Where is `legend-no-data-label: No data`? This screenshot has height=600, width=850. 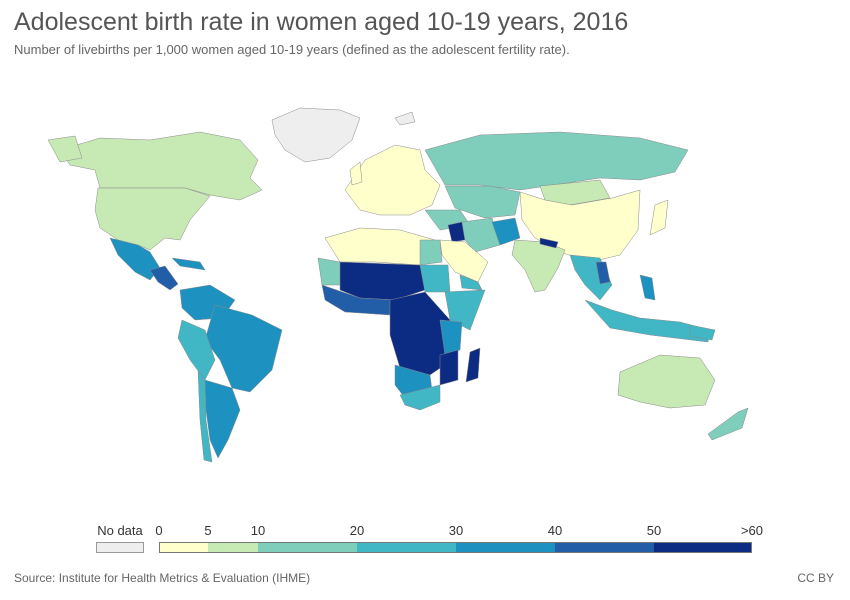 legend-no-data-label: No data is located at coordinates (120, 530).